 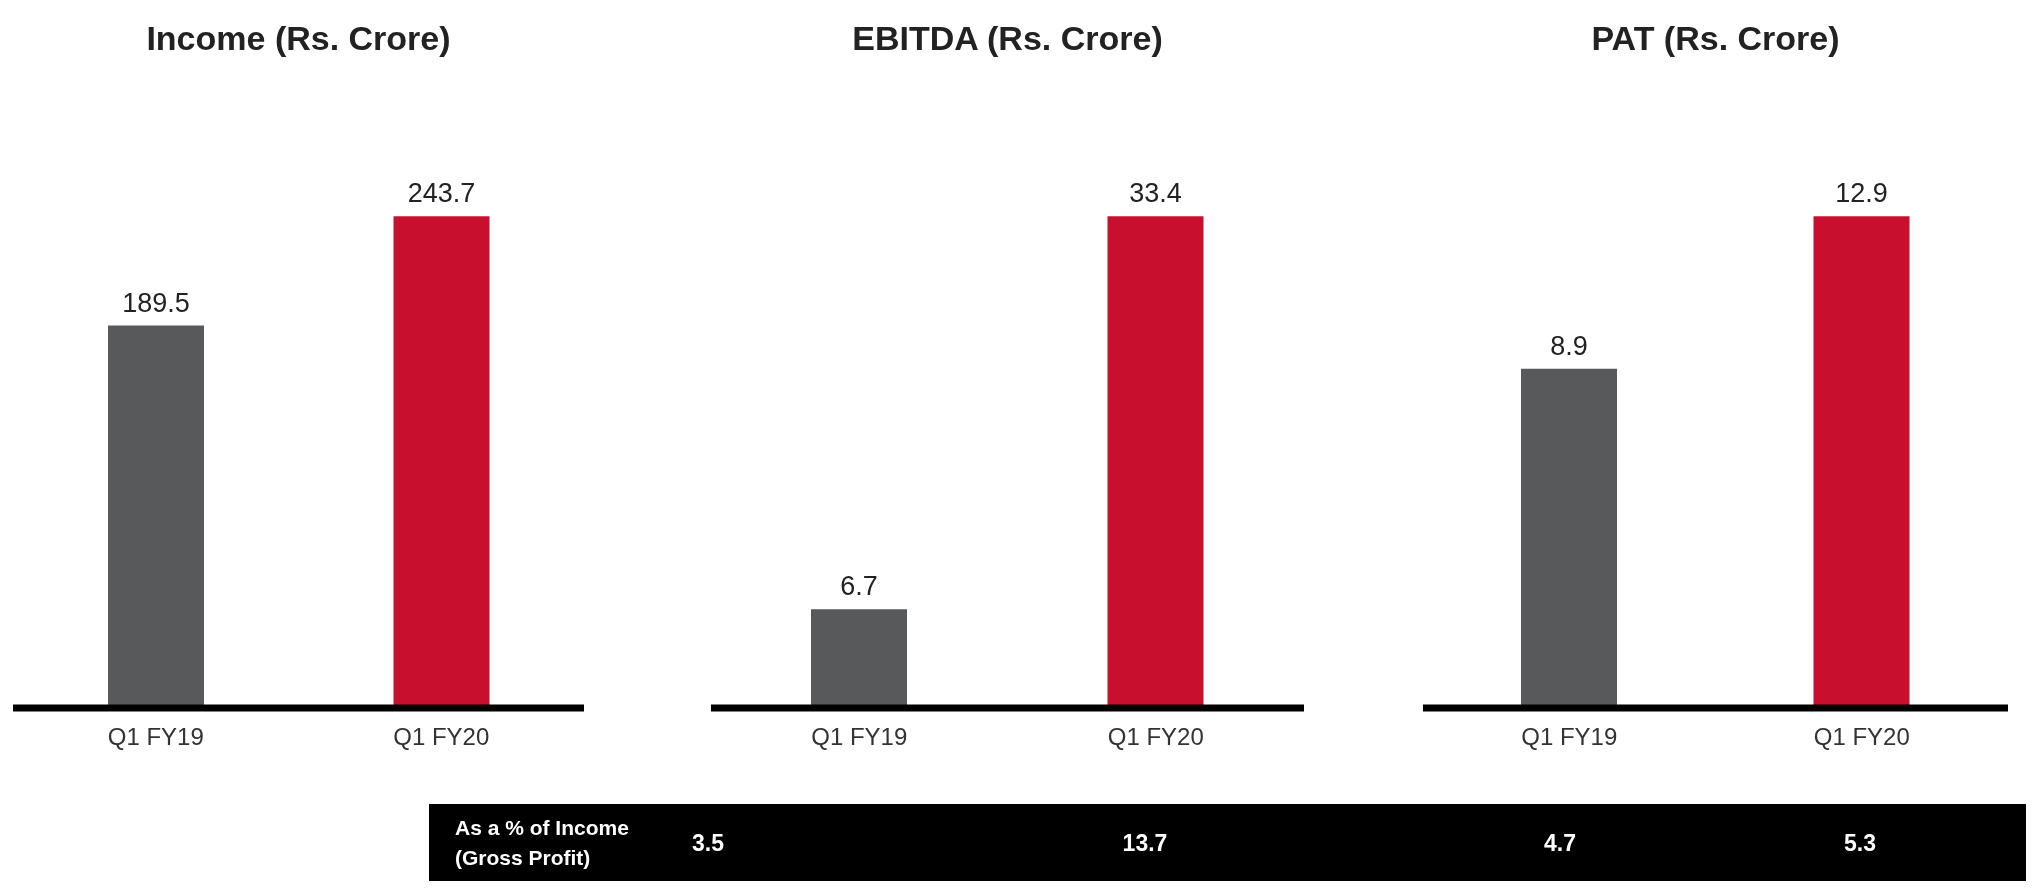 What do you see at coordinates (1569, 345) in the screenshot?
I see `data-label: 8.9` at bounding box center [1569, 345].